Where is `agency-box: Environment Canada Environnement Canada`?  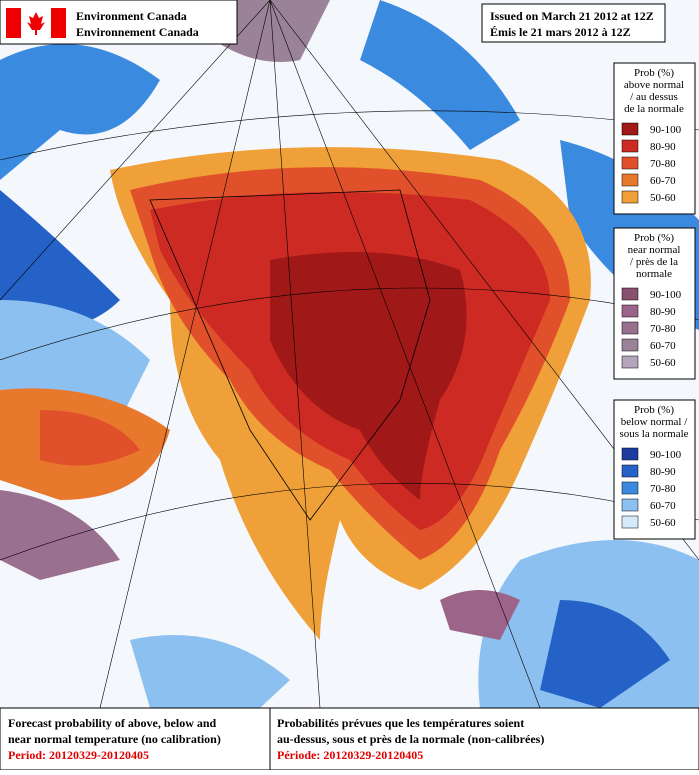 agency-box: Environment Canada Environnement Canada is located at coordinates (119, 22).